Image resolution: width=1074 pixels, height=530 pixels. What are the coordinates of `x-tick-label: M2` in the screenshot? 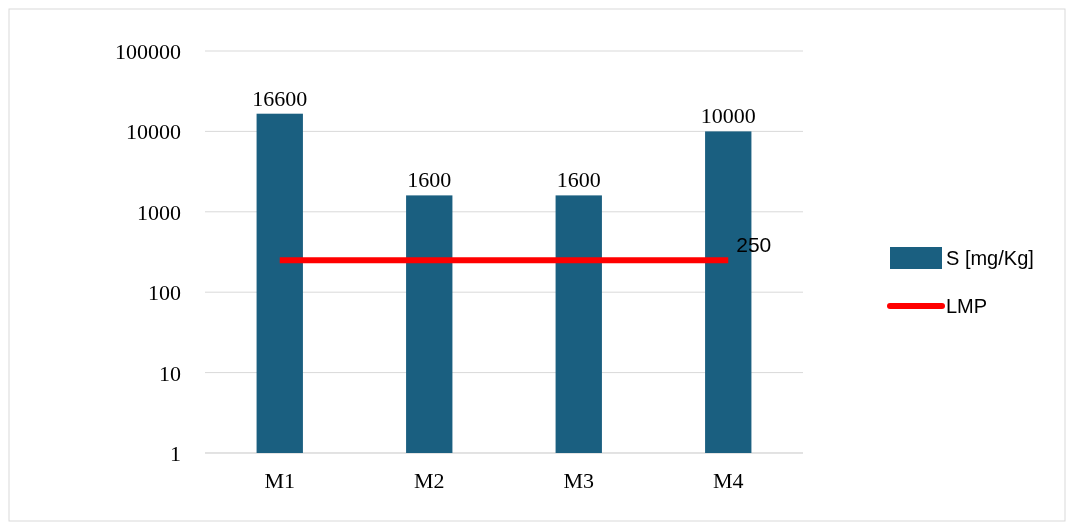 It's located at (429, 480).